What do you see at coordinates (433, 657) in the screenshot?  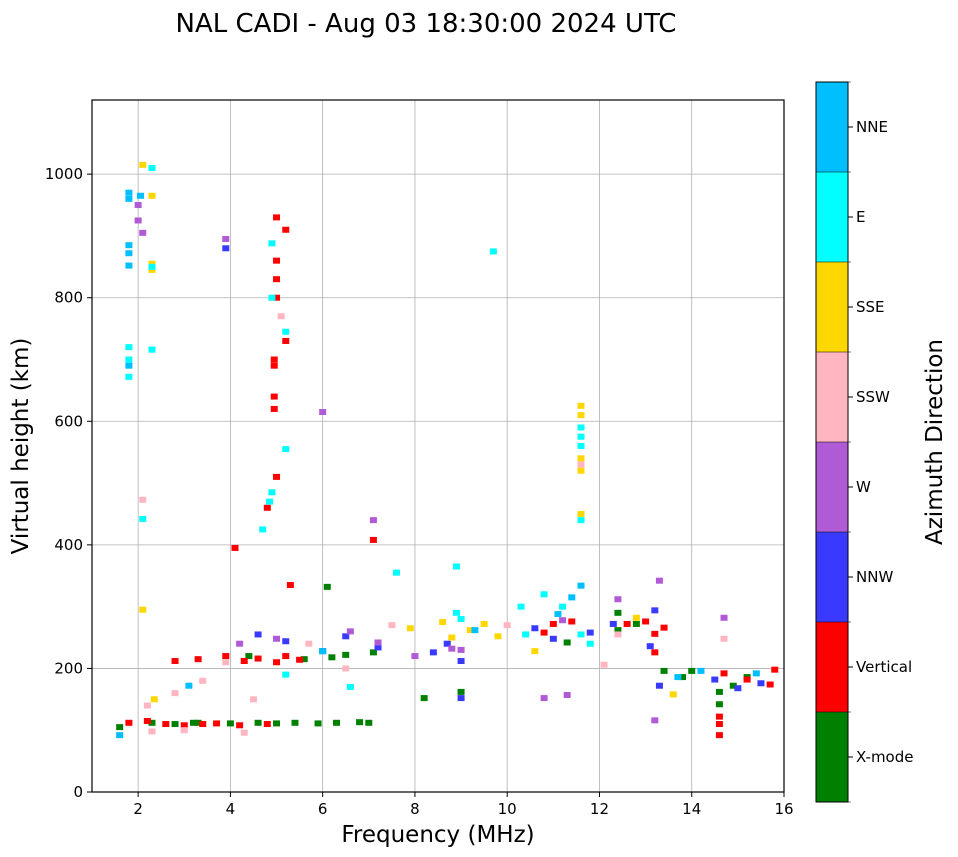 I see `series-x-mode` at bounding box center [433, 657].